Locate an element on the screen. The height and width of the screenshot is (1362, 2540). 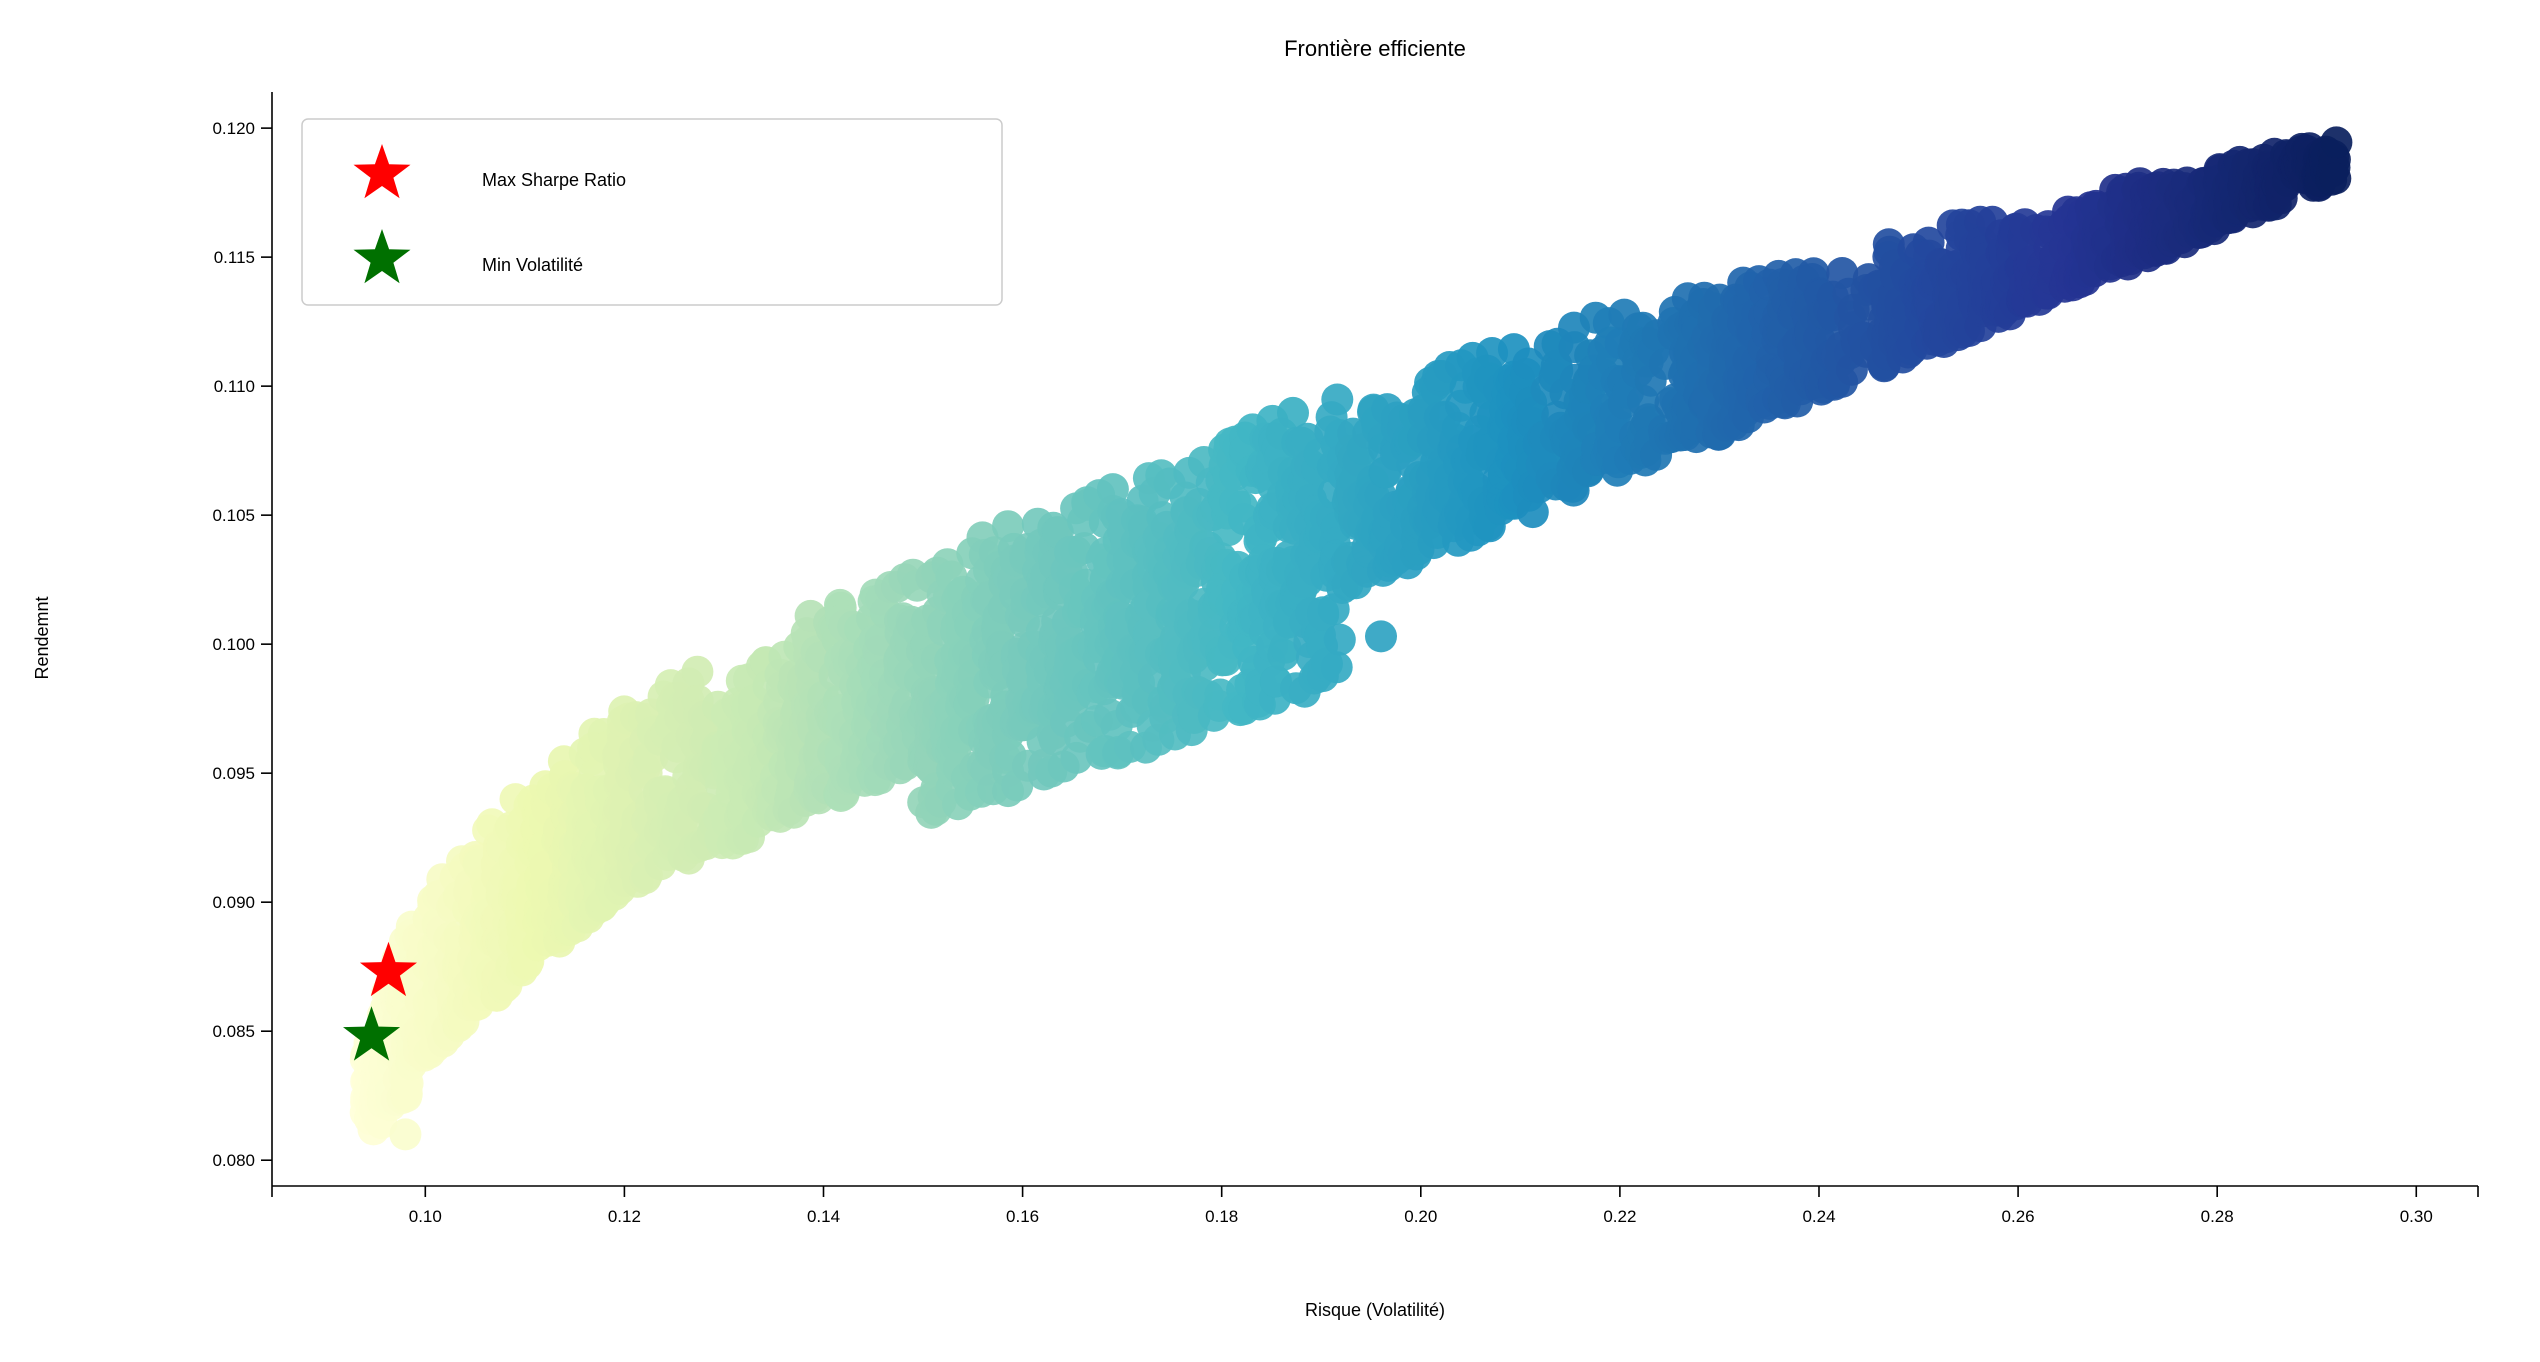
y-tick-label: 0.085 is located at coordinates (233, 1031).